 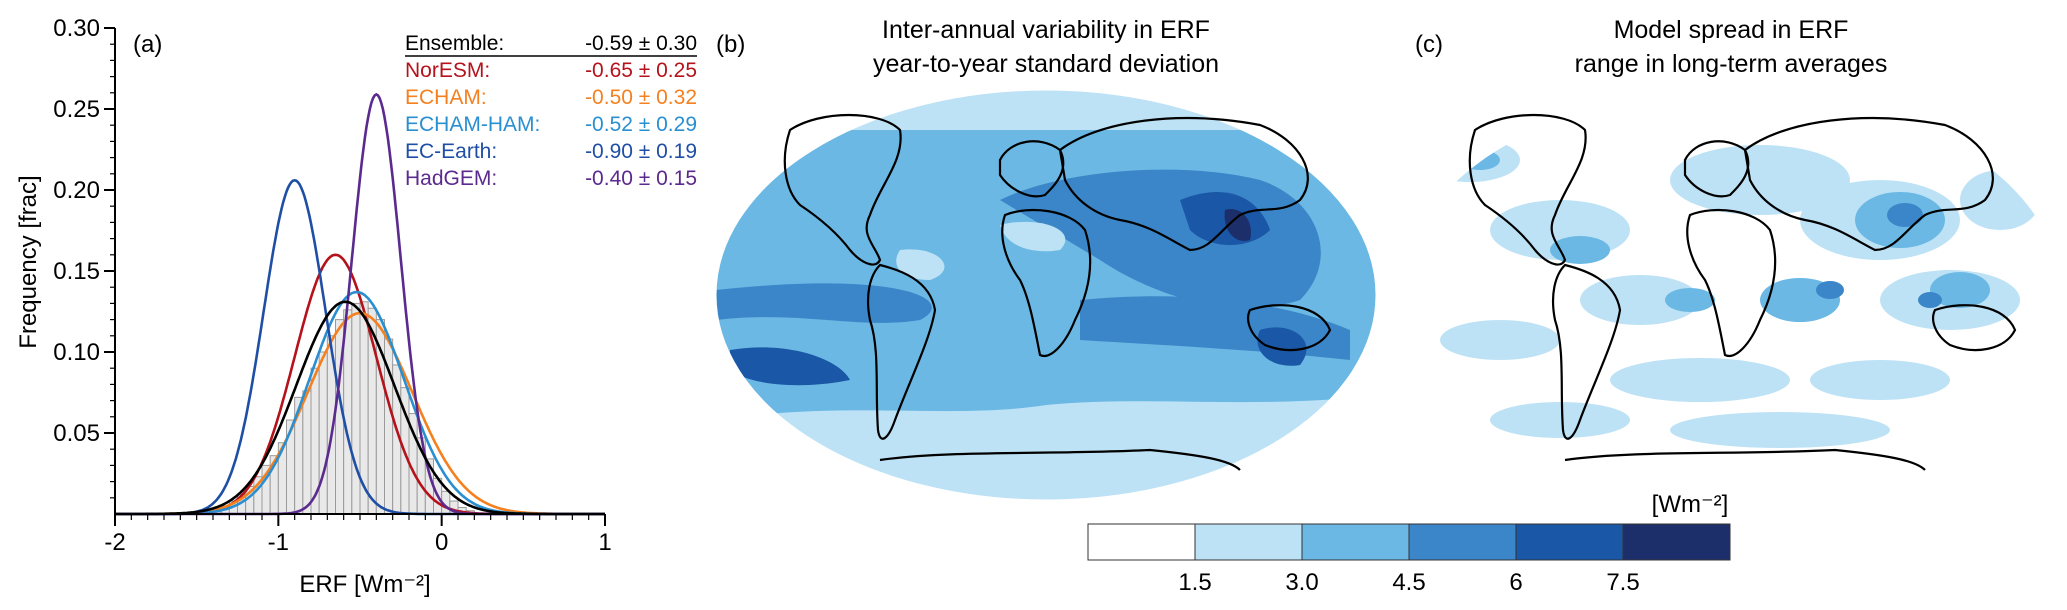 I want to click on legend-entry-stat: -0.40 ± 0.15, so click(x=641, y=178).